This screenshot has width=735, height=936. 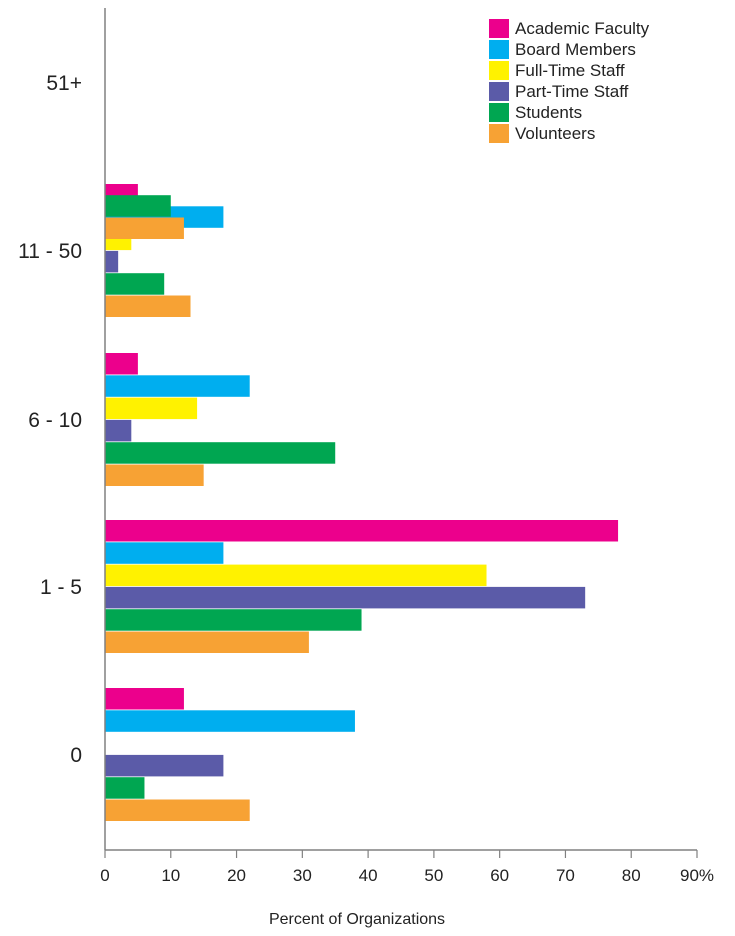 What do you see at coordinates (499, 875) in the screenshot?
I see `x-tick-label: 60` at bounding box center [499, 875].